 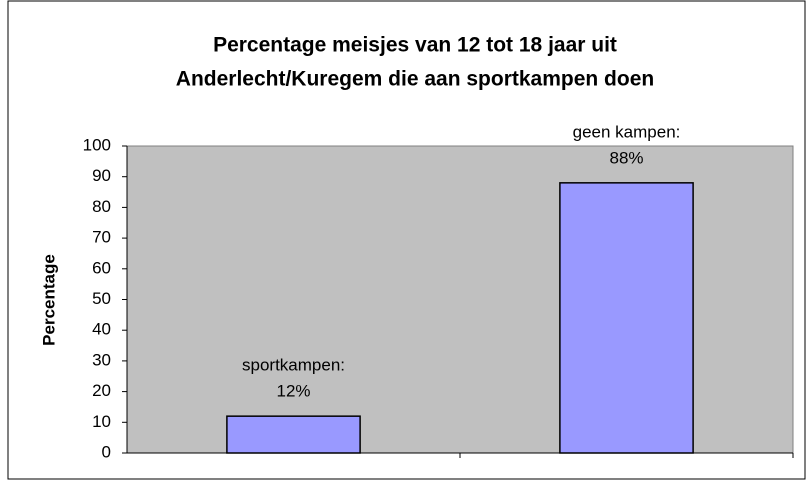 What do you see at coordinates (48, 300) in the screenshot?
I see `y-axis-label: Percentage` at bounding box center [48, 300].